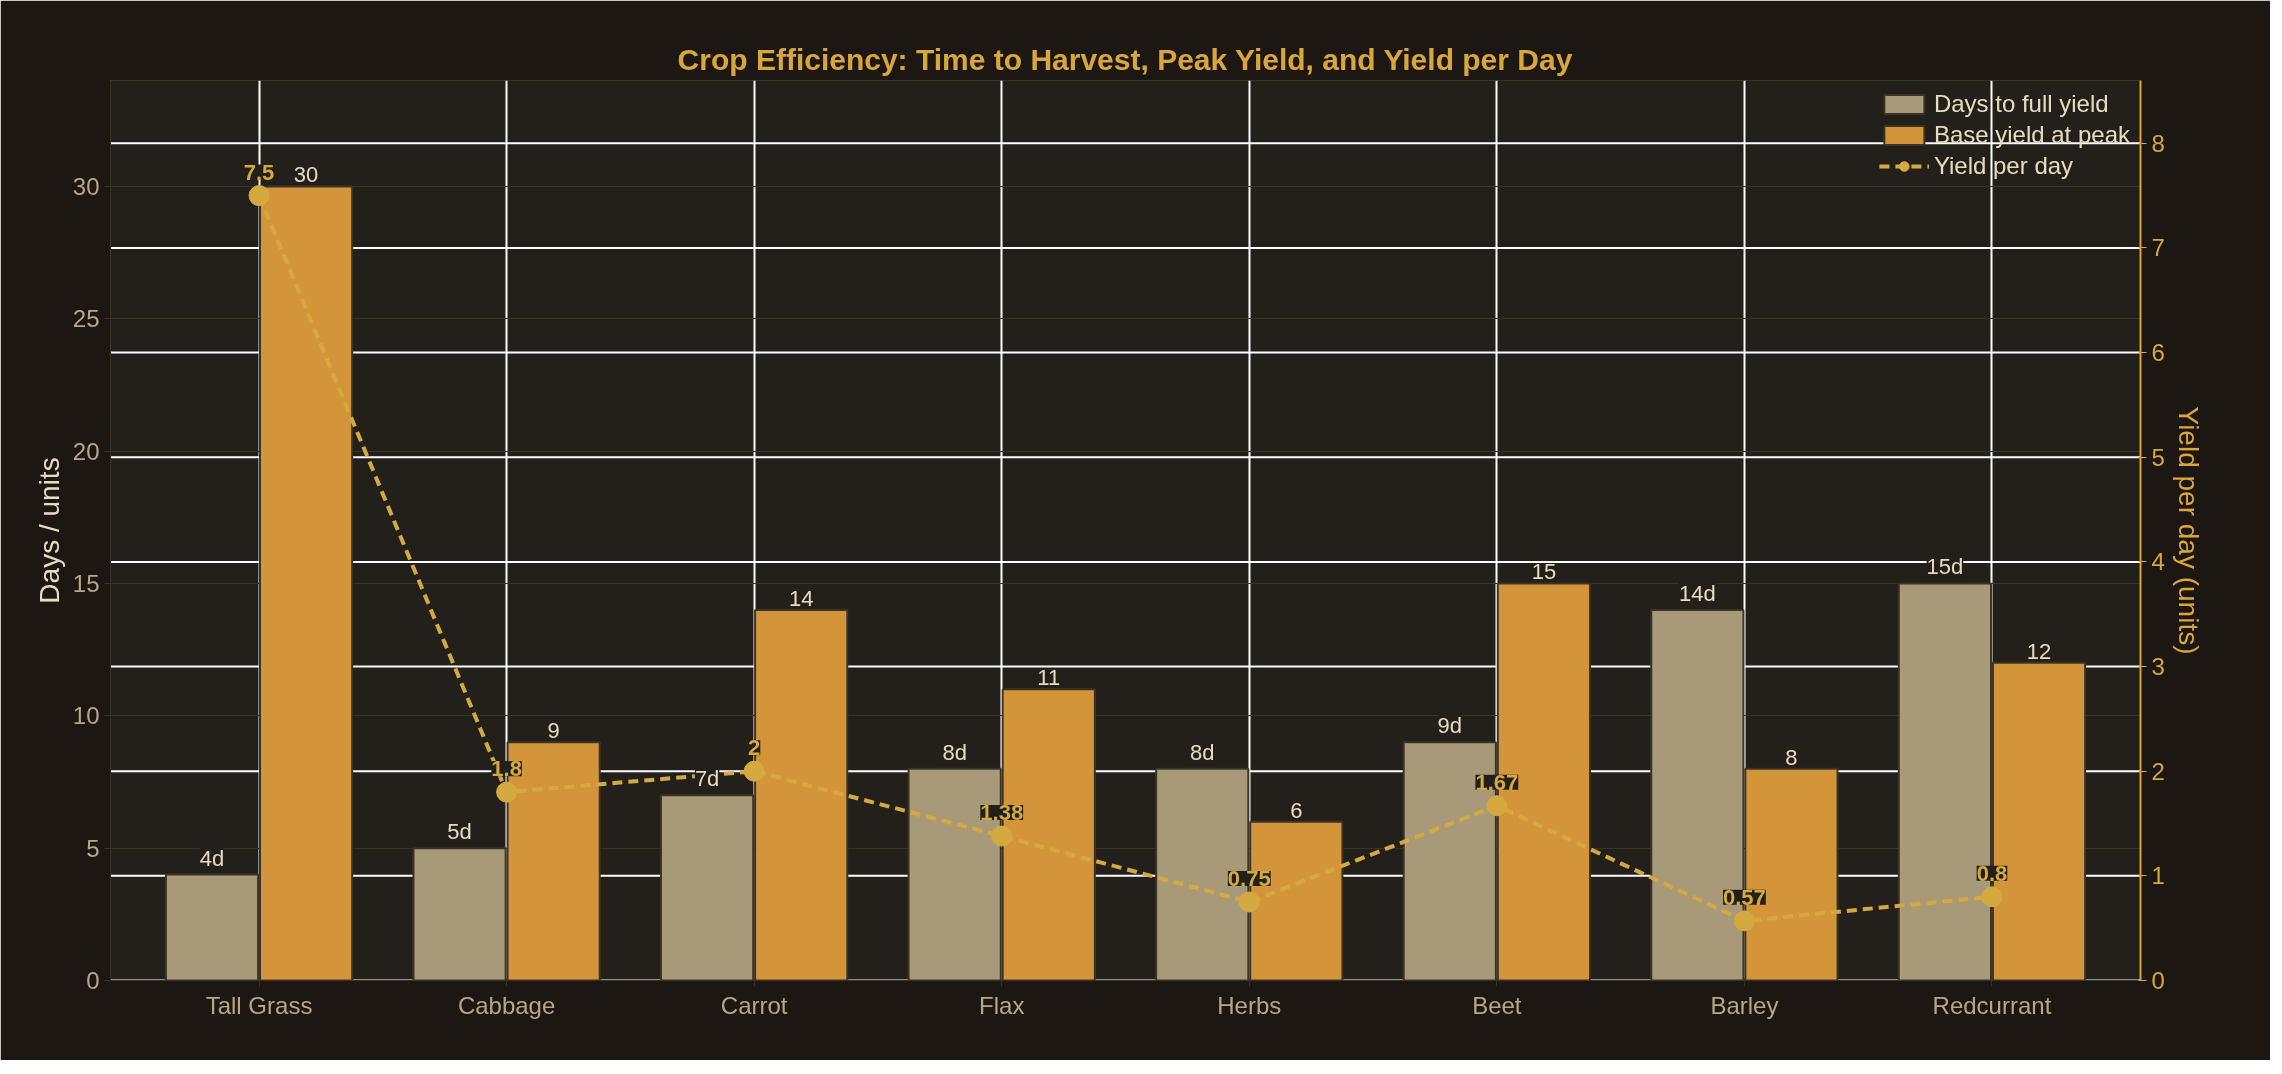 The image size is (2282, 1074). I want to click on y2-tick-label: 2, so click(2158, 771).